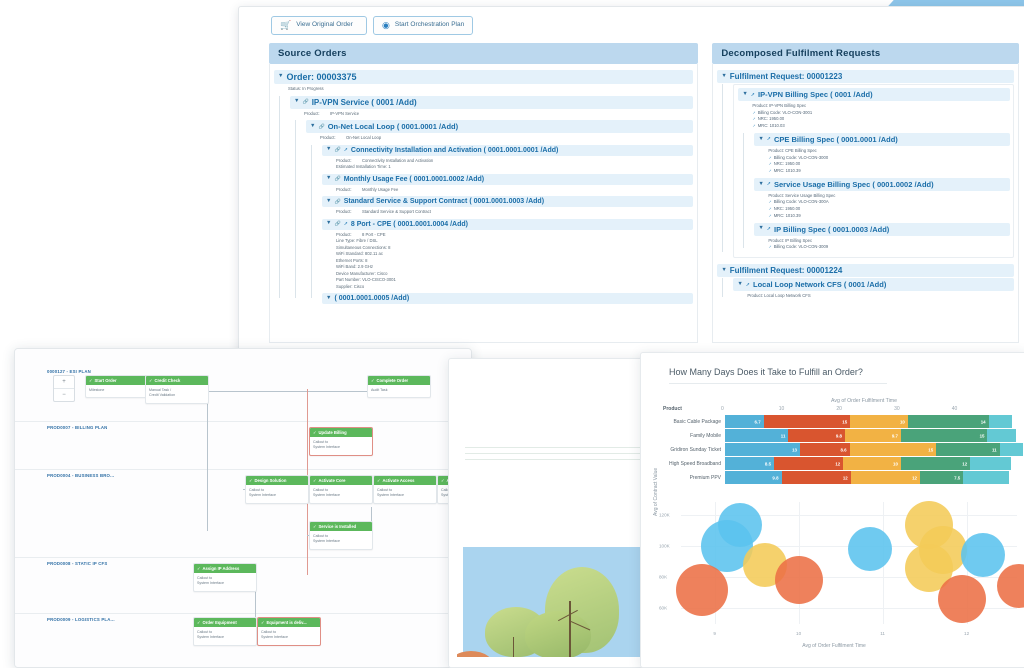 This screenshot has height=668, width=1024. Describe the element at coordinates (570, 630) in the screenshot. I see `tree-trunk` at that location.